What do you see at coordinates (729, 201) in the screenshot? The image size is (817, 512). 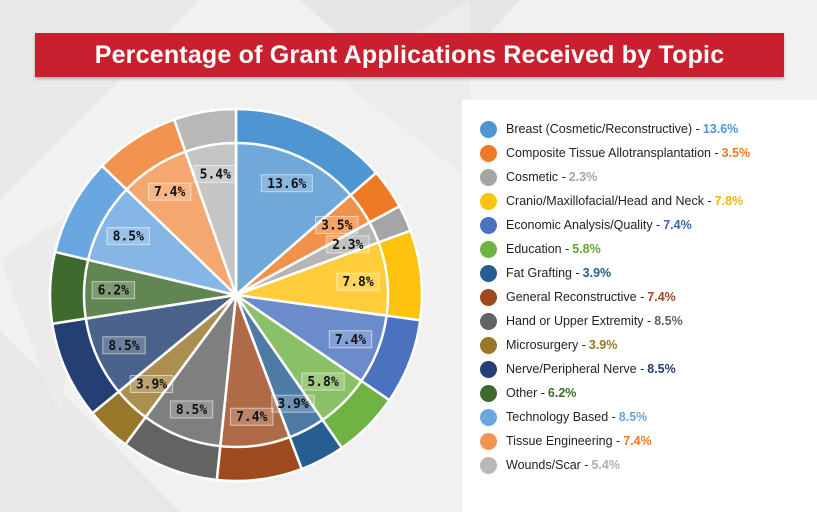 I see `legend-value: 7.8%` at bounding box center [729, 201].